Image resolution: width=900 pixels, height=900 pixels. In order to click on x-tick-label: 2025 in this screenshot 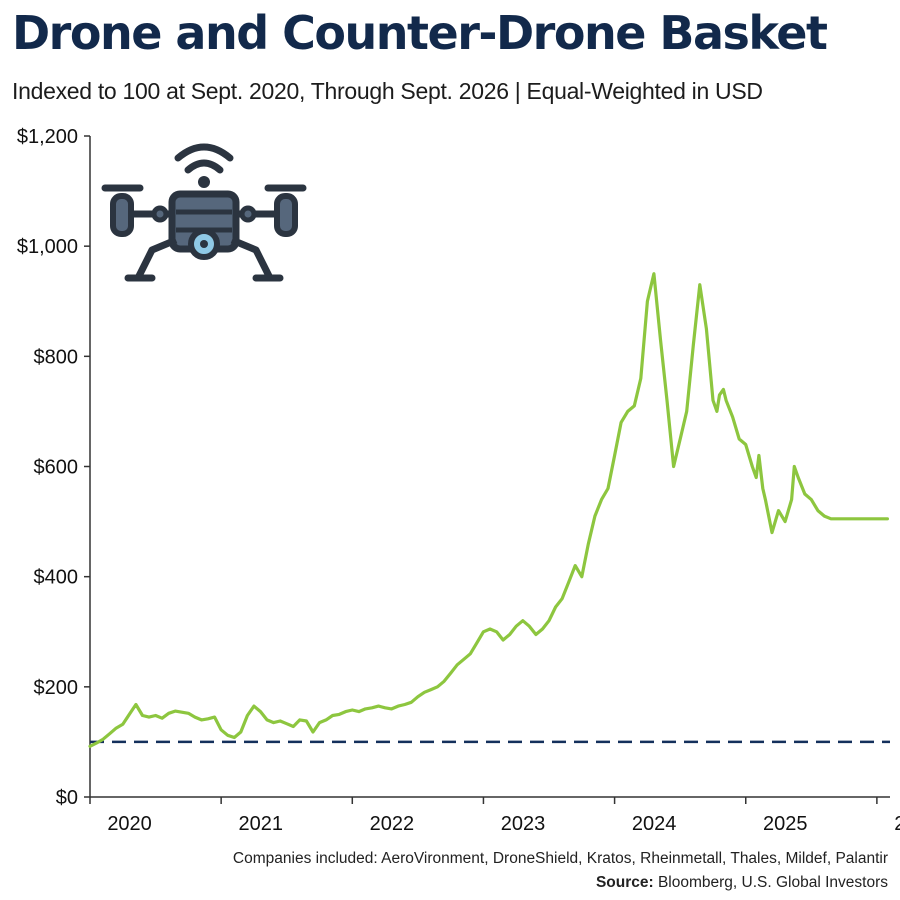, I will do `click(785, 824)`.